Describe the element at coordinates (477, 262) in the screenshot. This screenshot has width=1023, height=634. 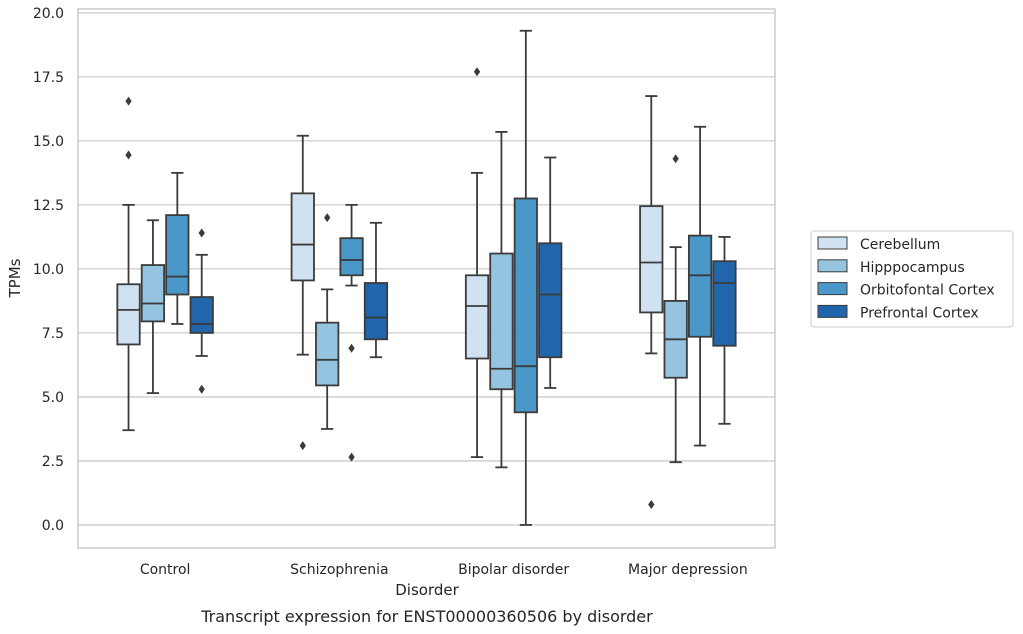
I see `box-cerebellum-bipolar-disorder` at that location.